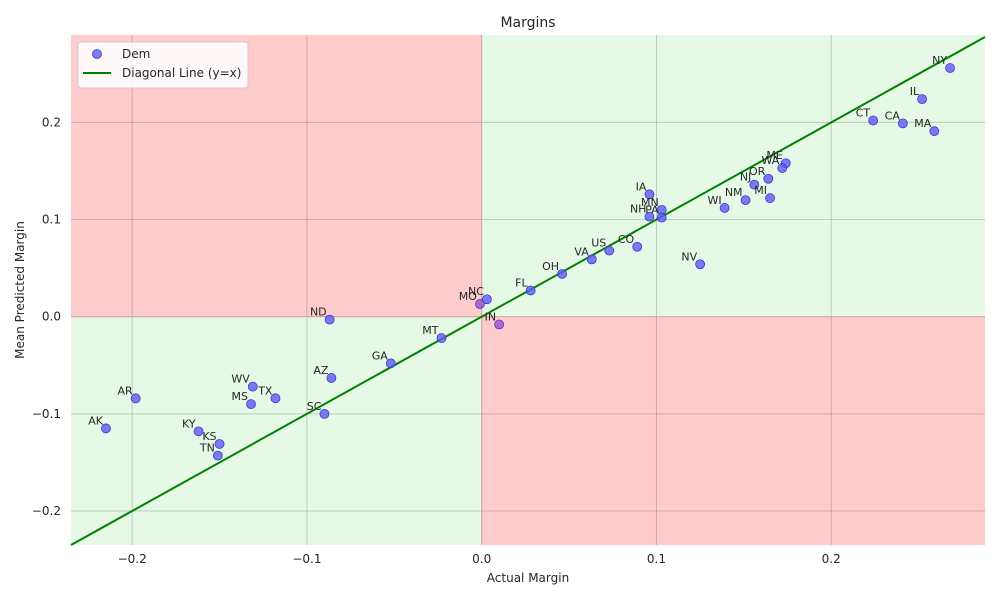  What do you see at coordinates (132, 559) in the screenshot?
I see `x-tick-label: −0.2` at bounding box center [132, 559].